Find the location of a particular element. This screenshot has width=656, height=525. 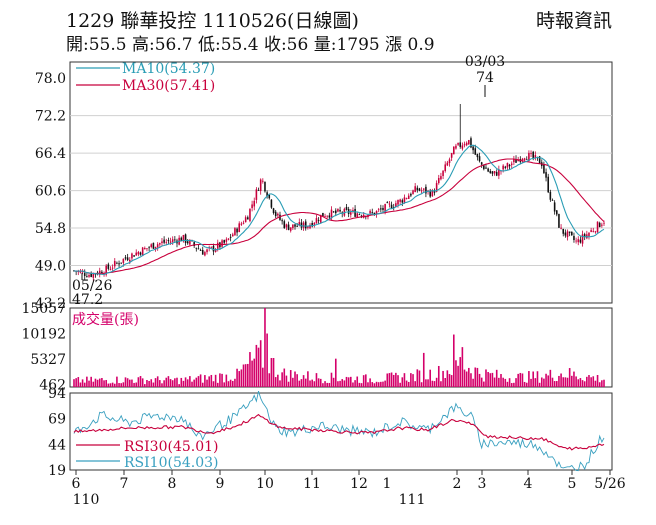

low-value-annotation: 47.2 is located at coordinates (87, 300).